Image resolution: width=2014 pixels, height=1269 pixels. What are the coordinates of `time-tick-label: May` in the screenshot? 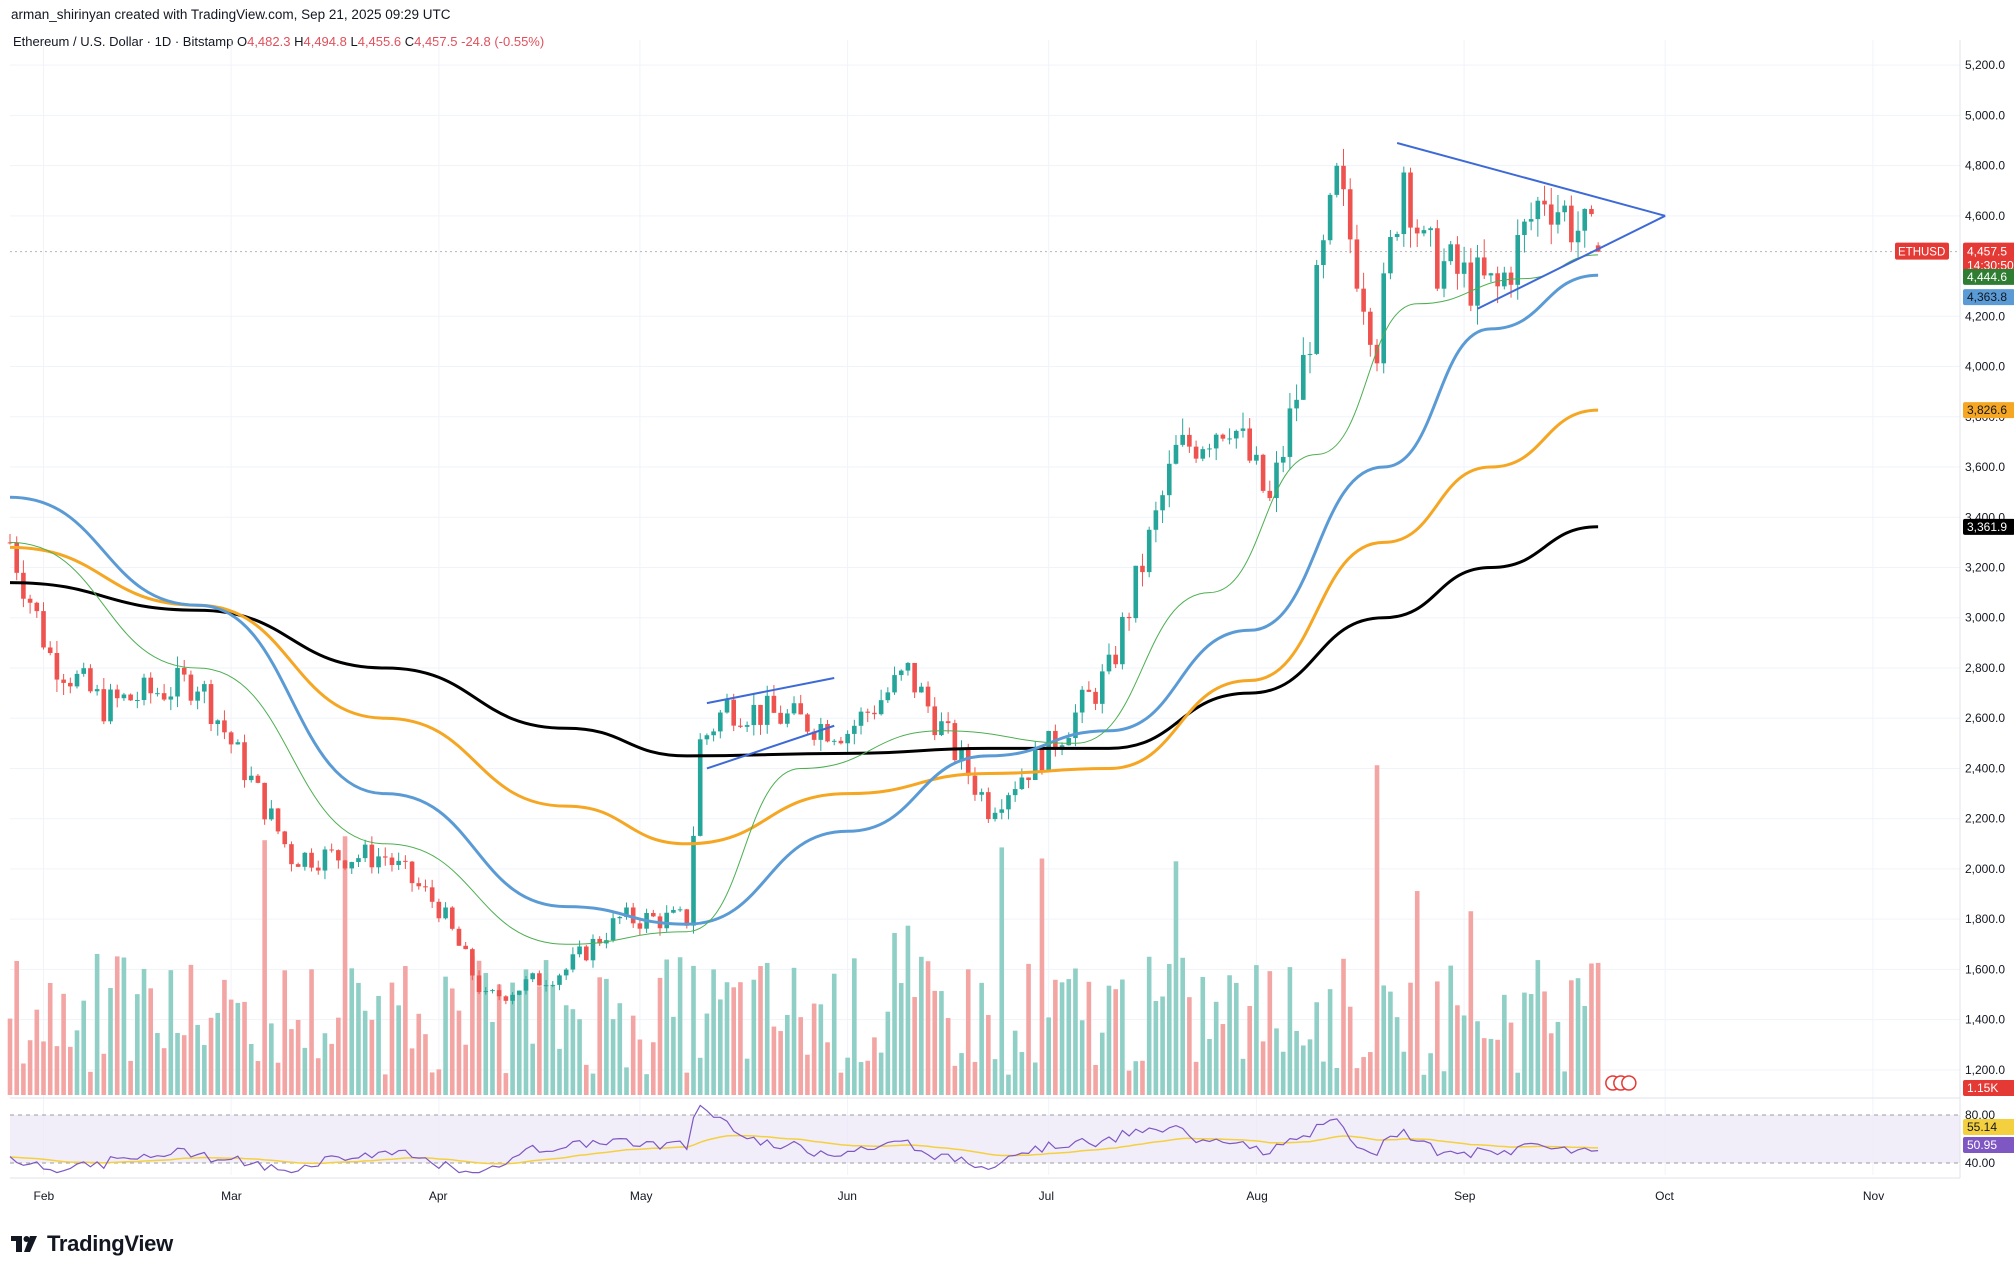 It's located at (641, 1196).